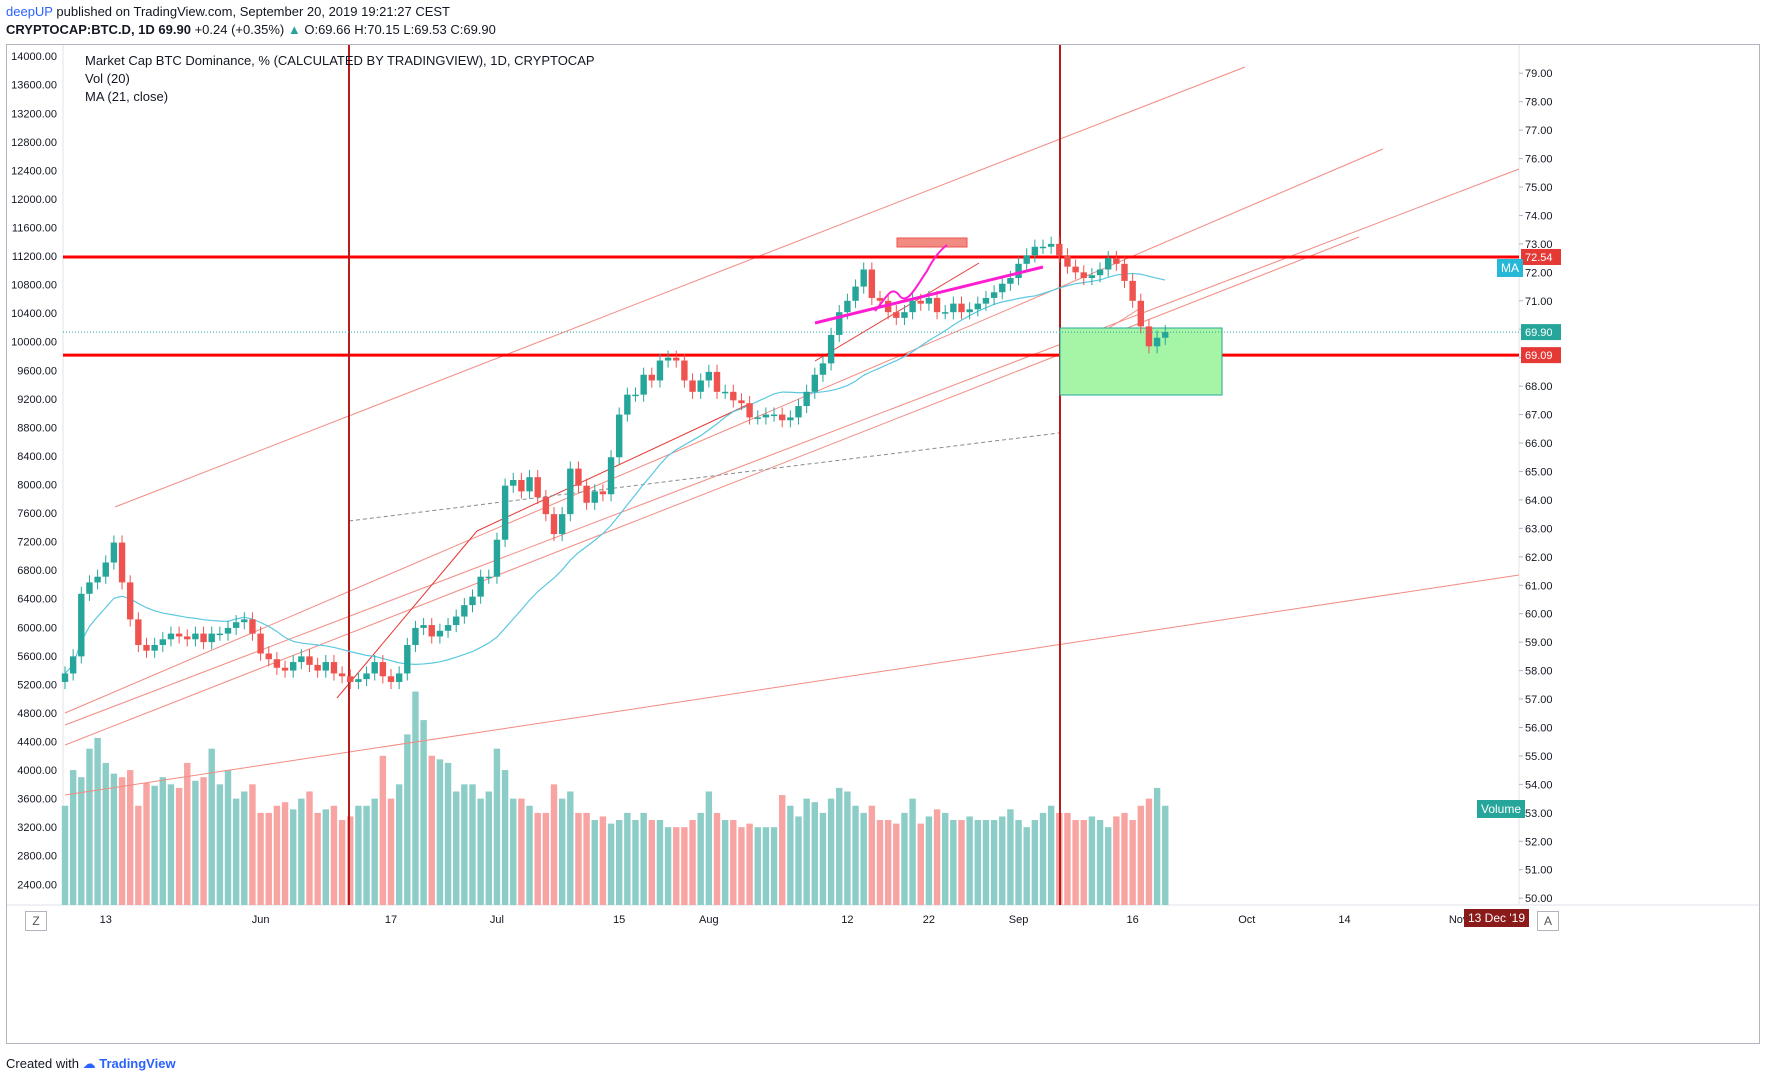  What do you see at coordinates (1539, 444) in the screenshot?
I see `right-axis-tick: 66.00` at bounding box center [1539, 444].